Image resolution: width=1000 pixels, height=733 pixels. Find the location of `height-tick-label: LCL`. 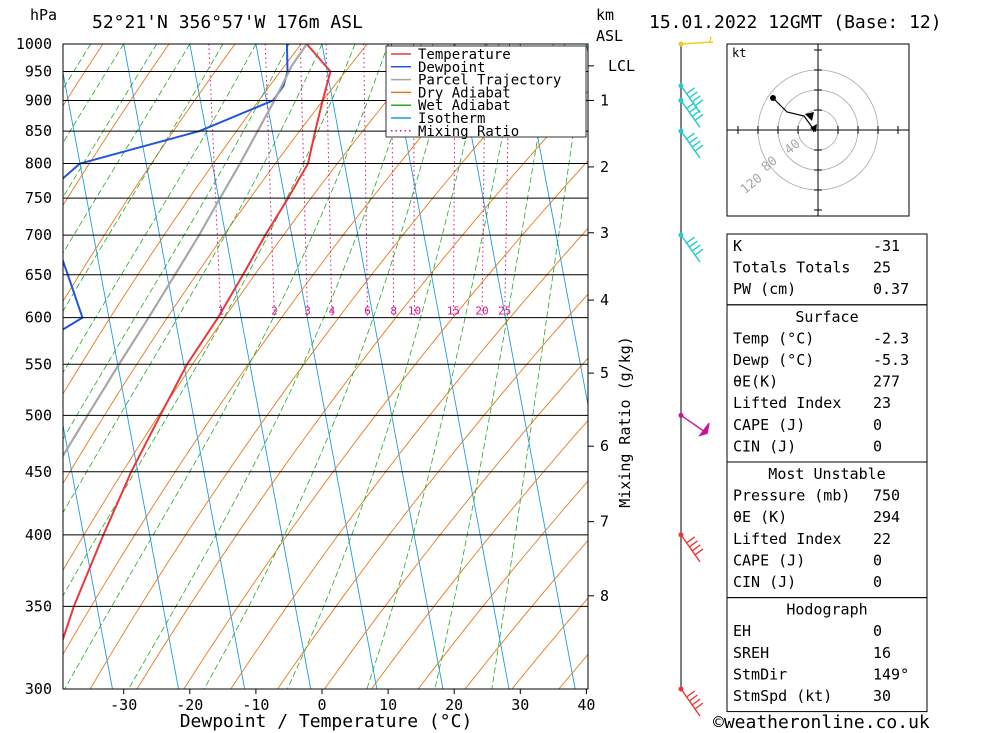

height-tick-label: LCL is located at coordinates (621, 66).